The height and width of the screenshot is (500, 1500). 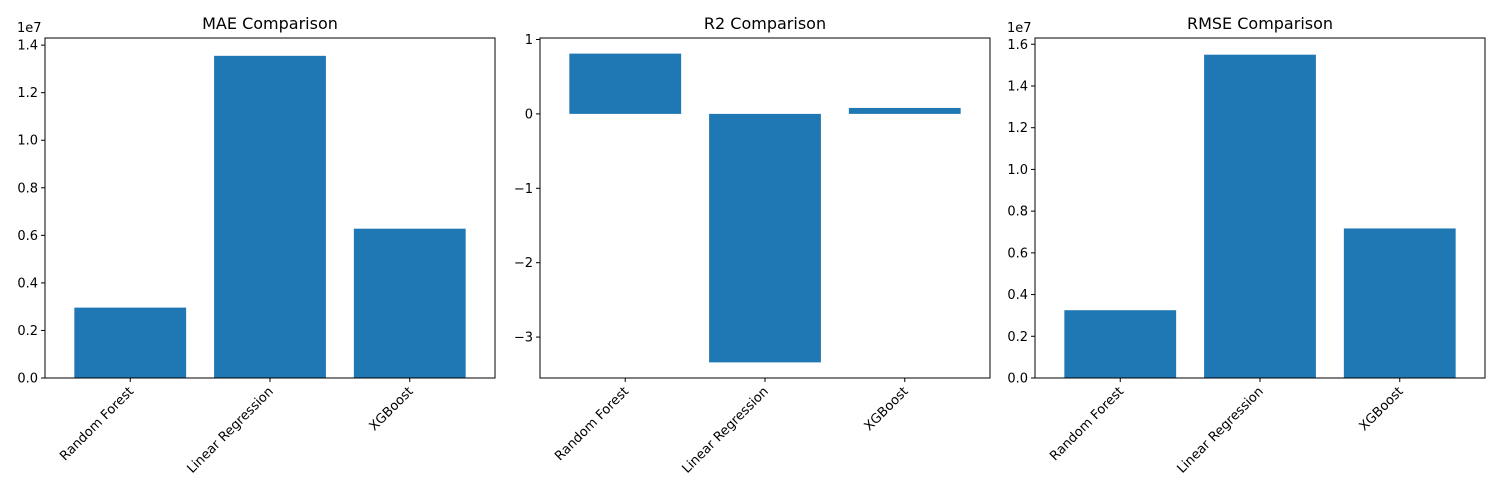 I want to click on y-tick-label: −2, so click(x=523, y=263).